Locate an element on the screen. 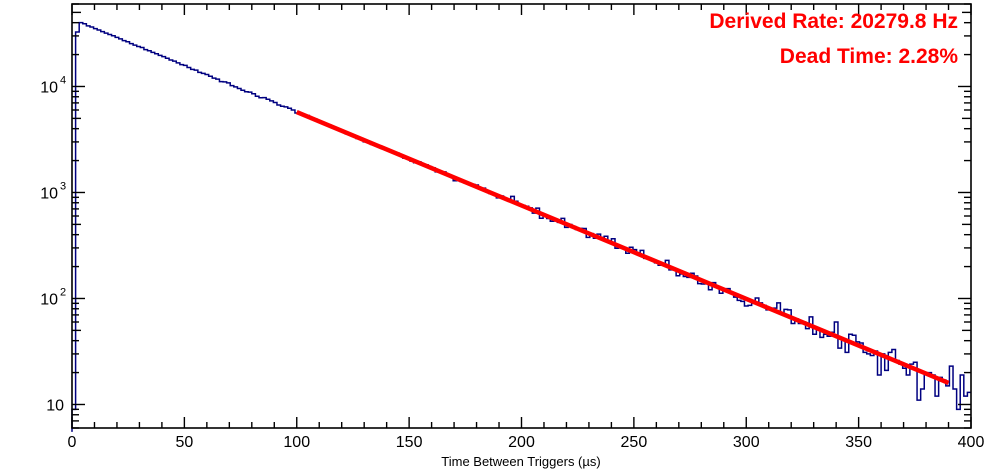 Image resolution: width=996 pixels, height=472 pixels. y-tick-label: 10 4 is located at coordinates (53, 85).